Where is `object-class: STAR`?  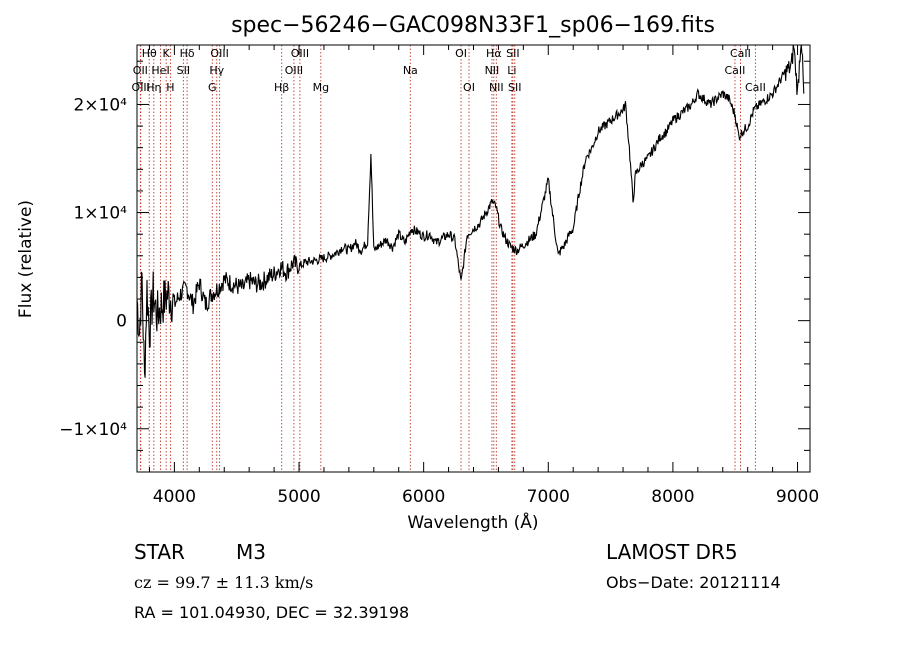 object-class: STAR is located at coordinates (159, 552).